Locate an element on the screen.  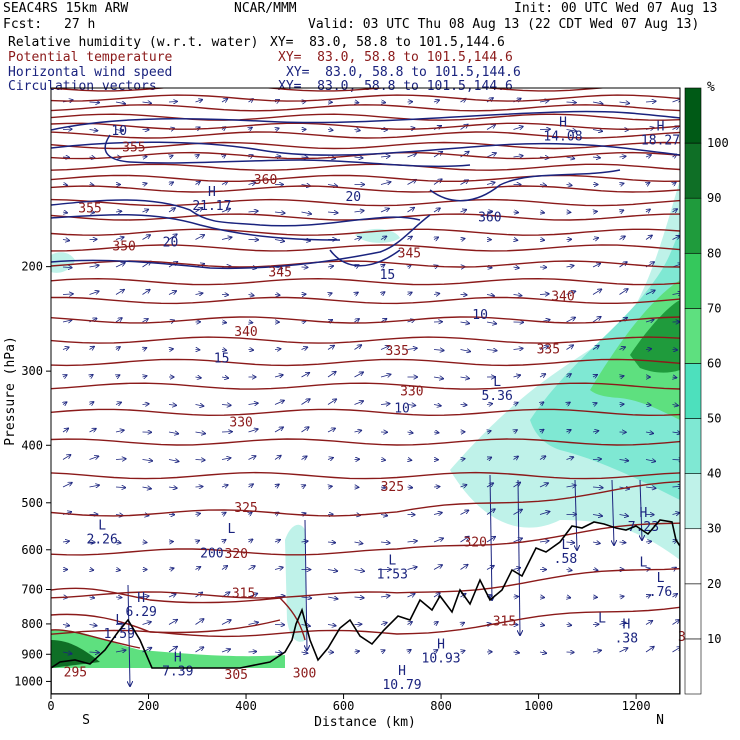
y-tick-label: 1000 is located at coordinates (28, 681).